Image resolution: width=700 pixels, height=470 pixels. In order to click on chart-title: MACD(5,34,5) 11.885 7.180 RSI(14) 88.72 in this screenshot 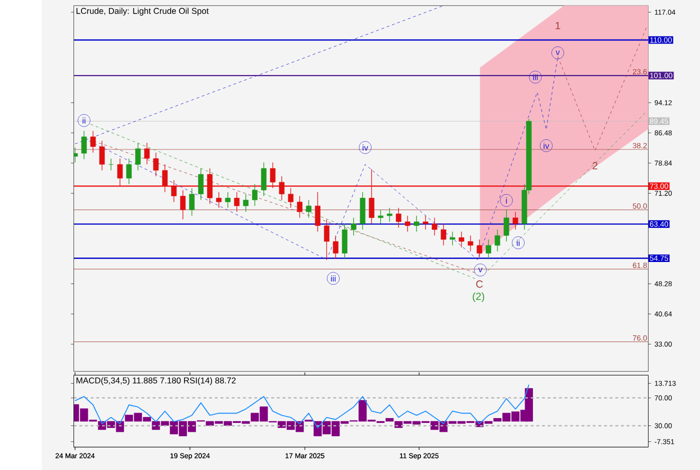, I will do `click(156, 381)`.